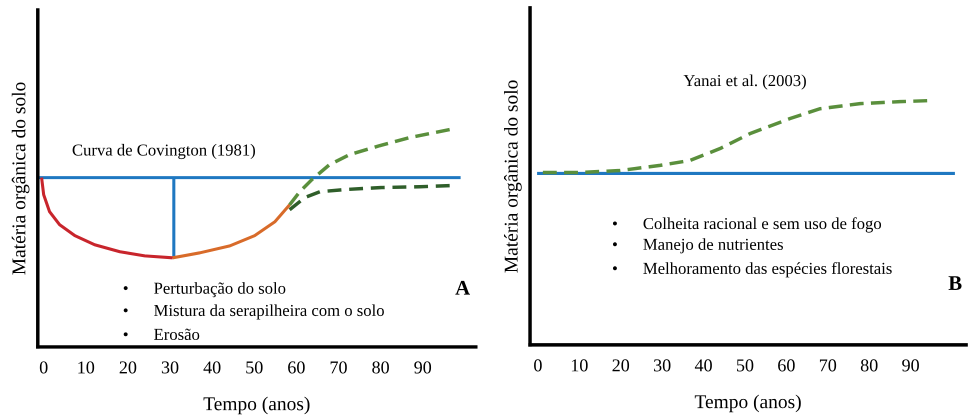 Image resolution: width=969 pixels, height=416 pixels. What do you see at coordinates (955, 283) in the screenshot?
I see `annotation: B` at bounding box center [955, 283].